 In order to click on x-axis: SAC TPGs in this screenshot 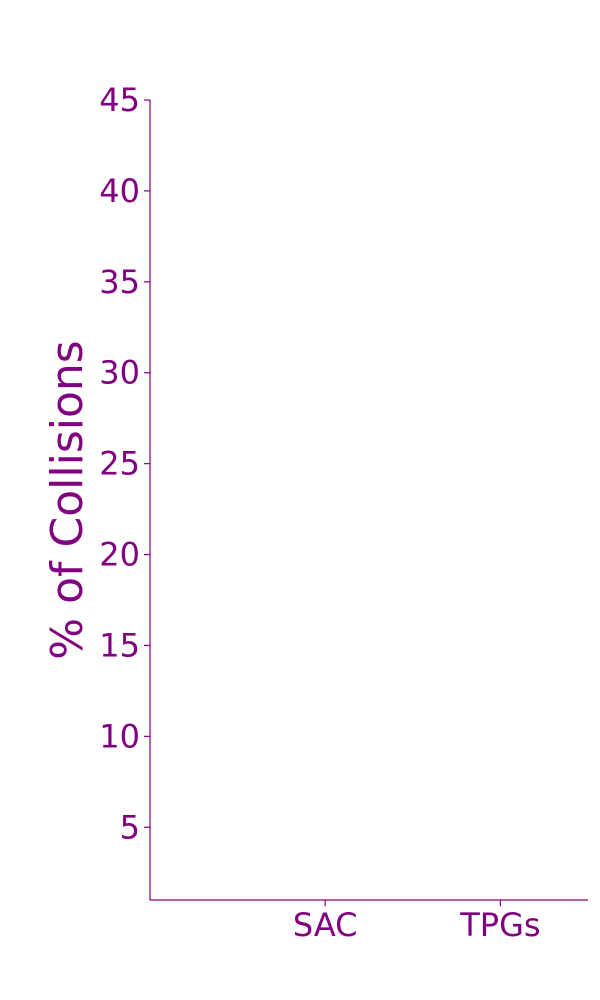, I will do `click(369, 921)`.